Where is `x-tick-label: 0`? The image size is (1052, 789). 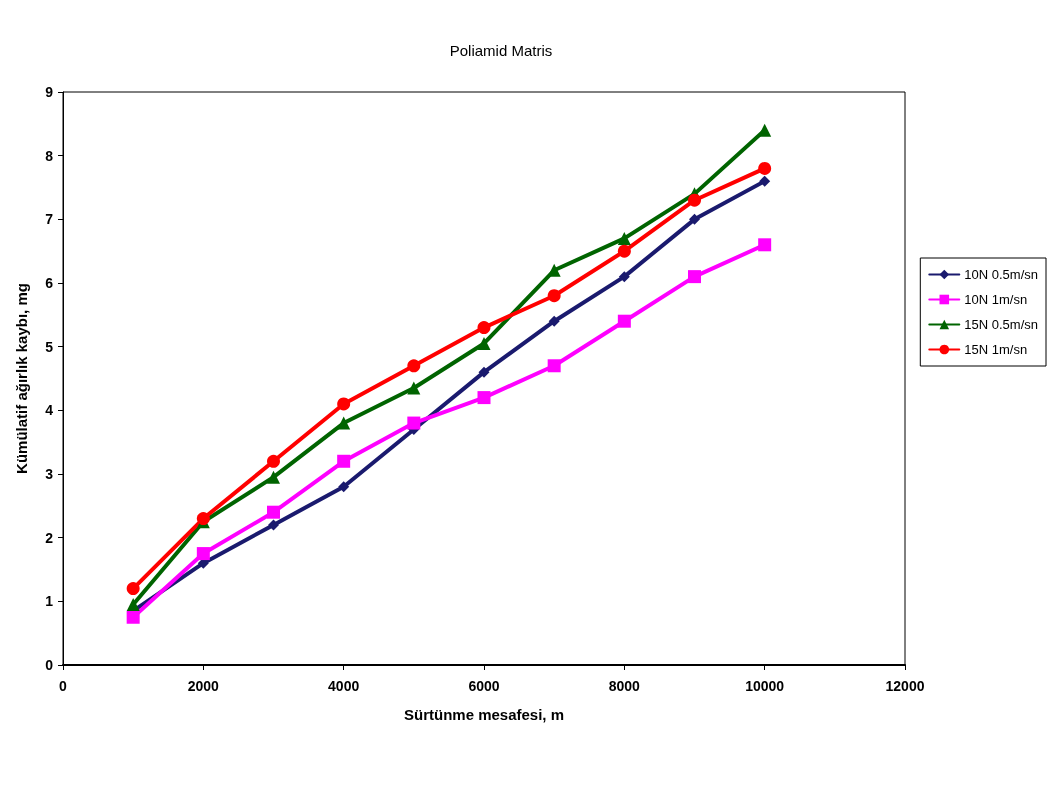 x-tick-label: 0 is located at coordinates (63, 686).